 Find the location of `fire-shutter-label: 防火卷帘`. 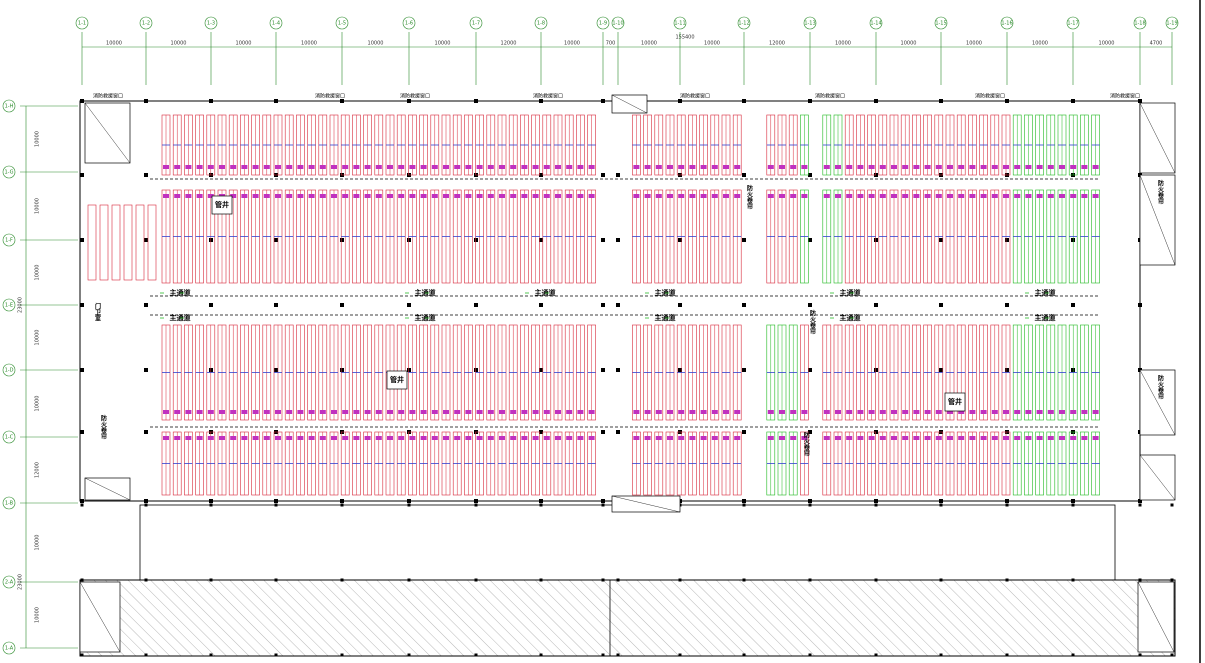

fire-shutter-label: 防火卷帘 is located at coordinates (1161, 192).